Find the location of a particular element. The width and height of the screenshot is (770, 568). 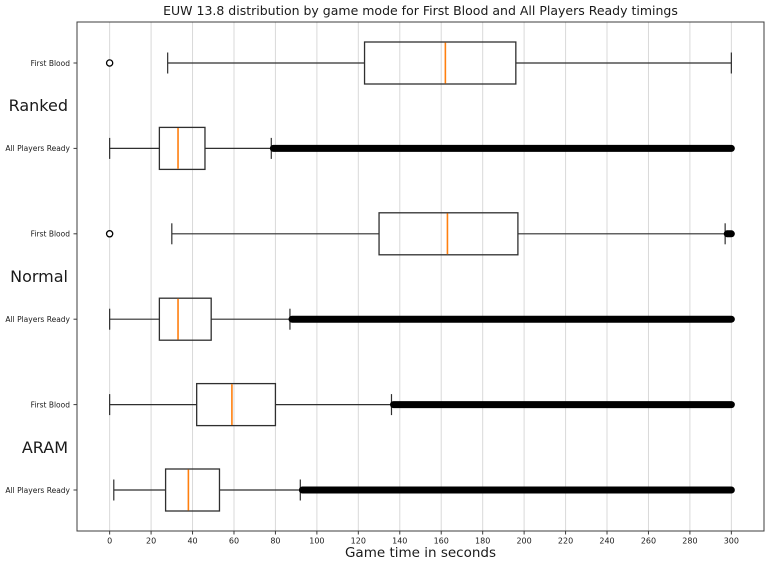

x-tick-label: 160 is located at coordinates (441, 541).